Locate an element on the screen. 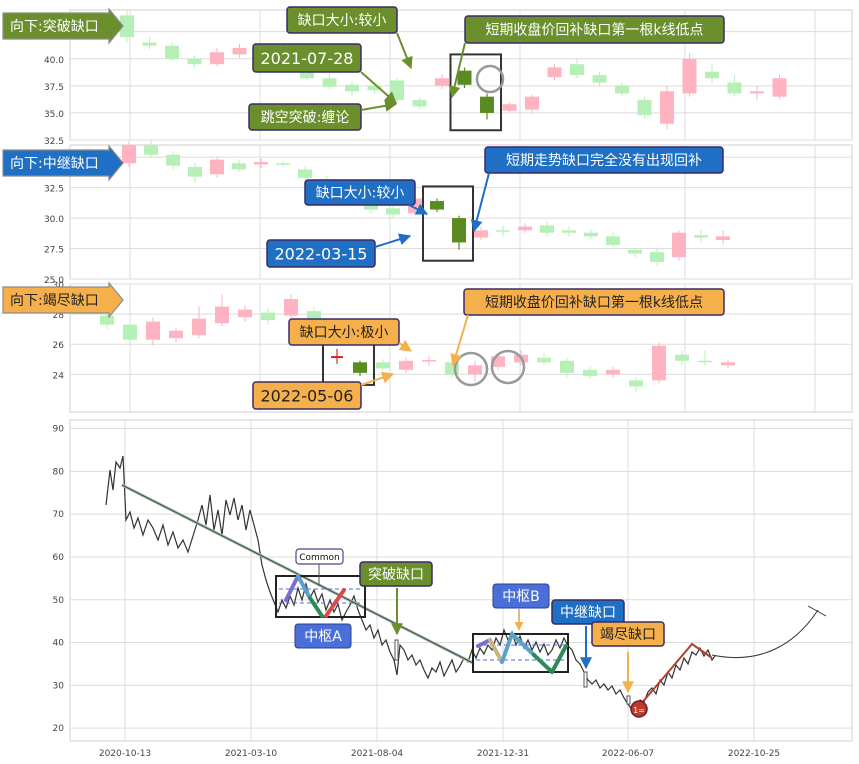  panel1-ytick-label: 32.5 is located at coordinates (54, 142).